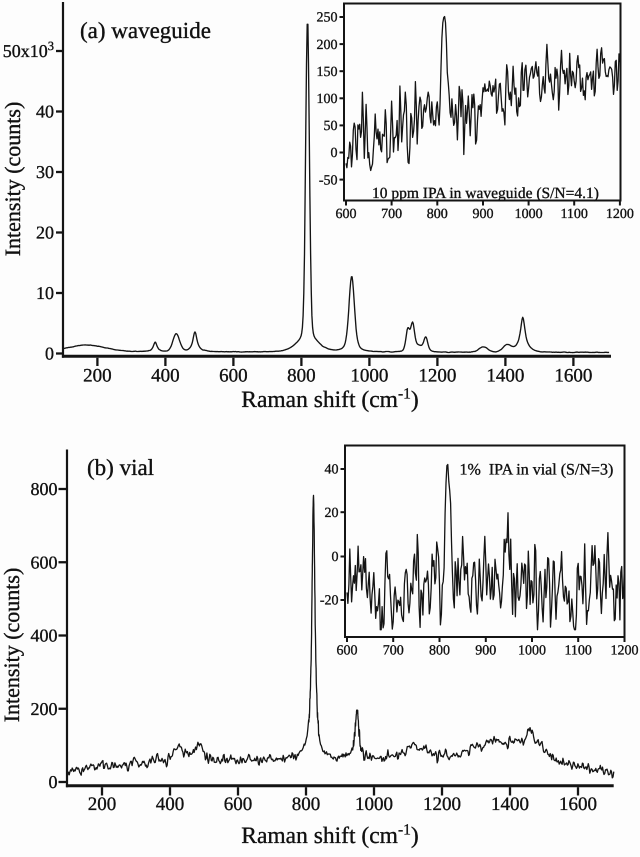  I want to click on svg-text: 30, so click(45, 172).